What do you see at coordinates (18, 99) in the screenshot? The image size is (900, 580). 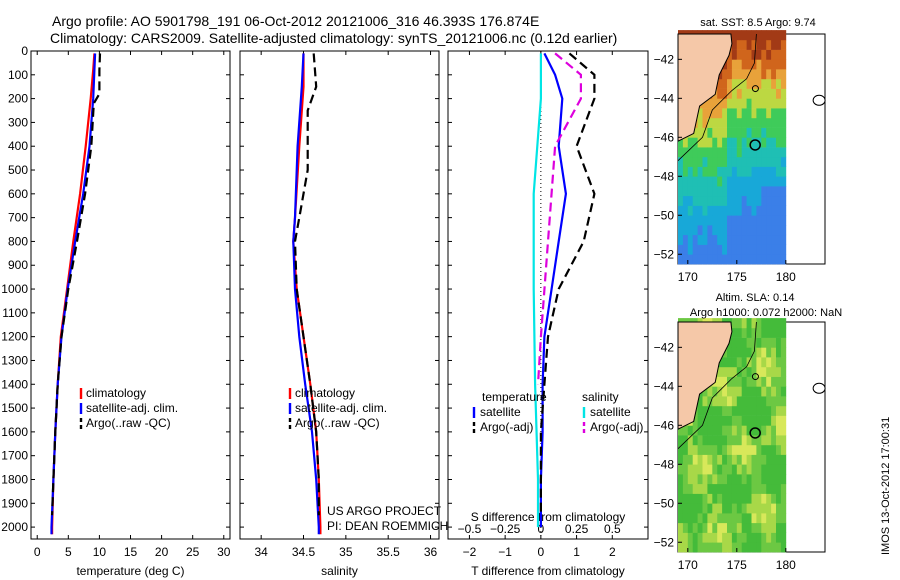 I see `y-tick-label: 200` at bounding box center [18, 99].